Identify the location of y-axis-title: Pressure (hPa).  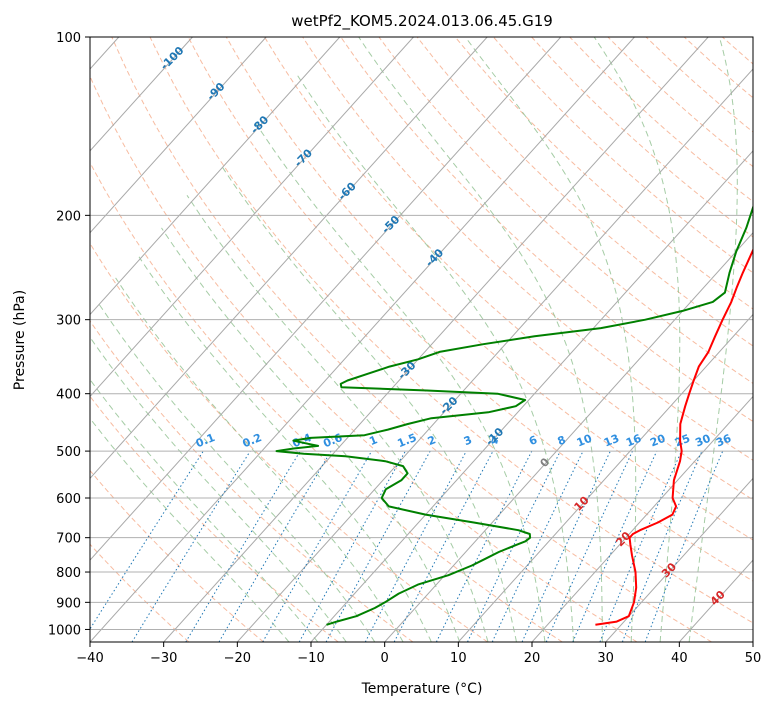
(20, 340).